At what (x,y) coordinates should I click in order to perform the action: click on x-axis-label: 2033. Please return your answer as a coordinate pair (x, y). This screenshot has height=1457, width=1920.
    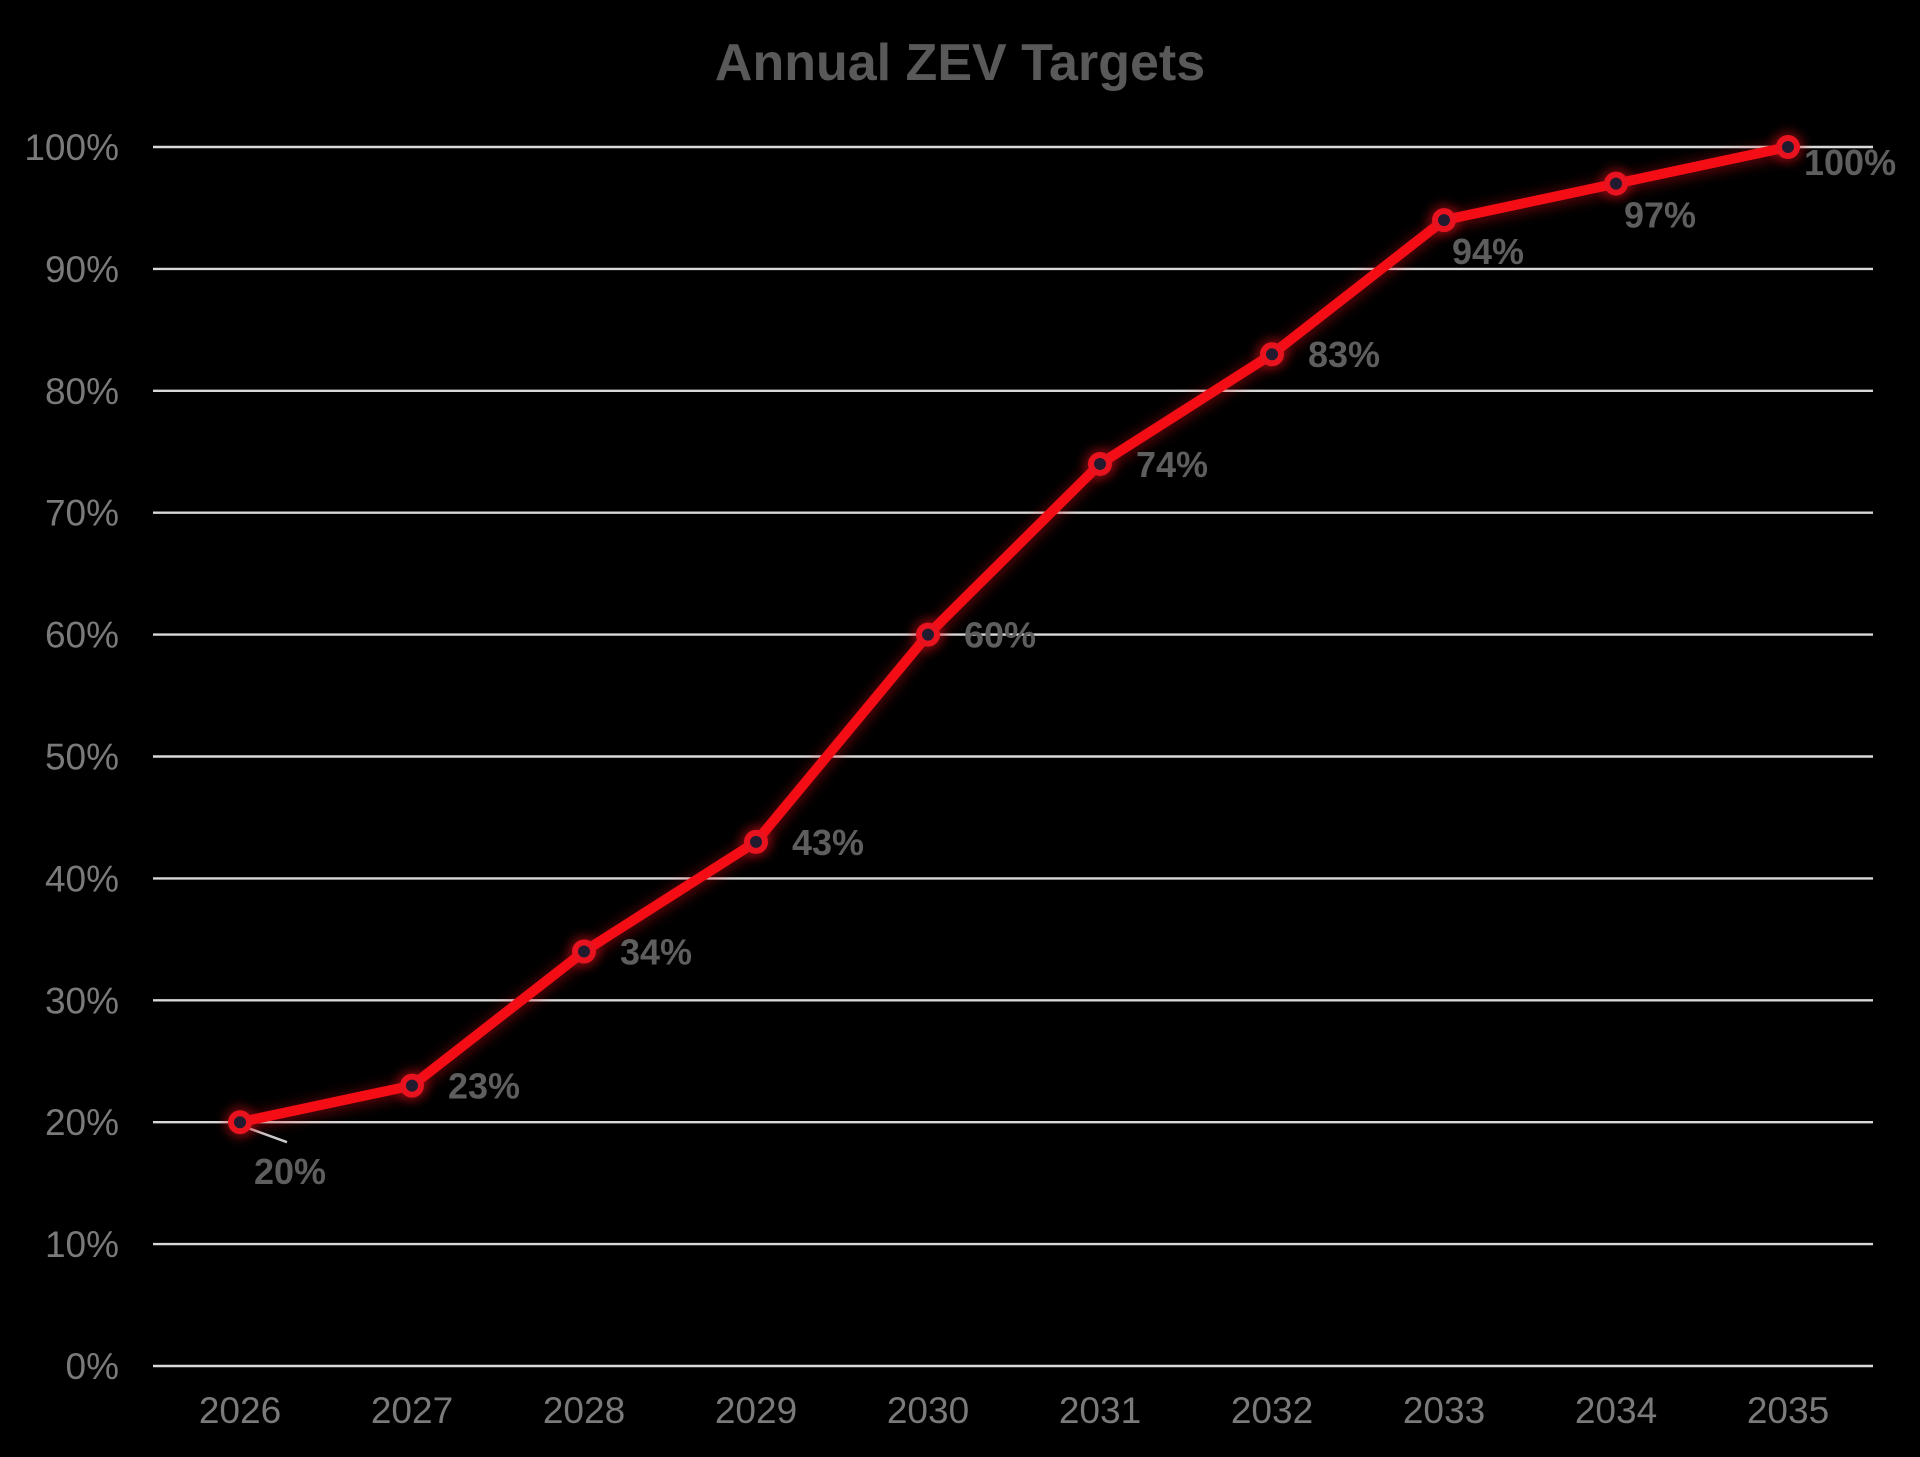
    Looking at the image, I should click on (1444, 1410).